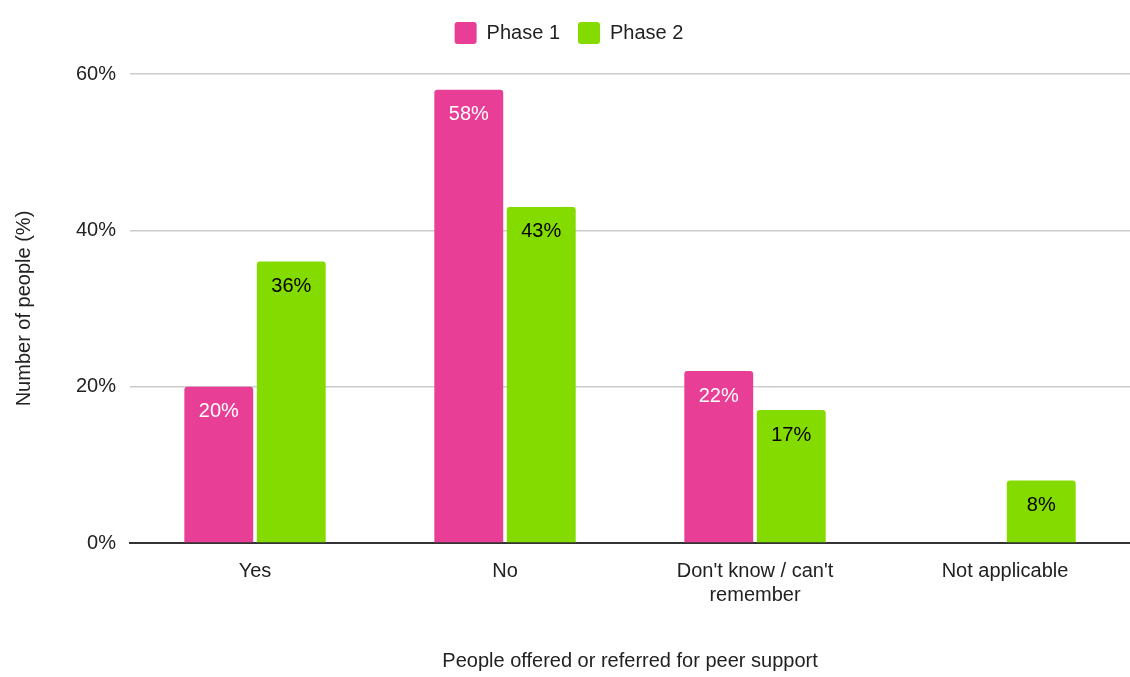 The height and width of the screenshot is (677, 1130). Describe the element at coordinates (96, 72) in the screenshot. I see `y-tick-label: 60%` at that location.